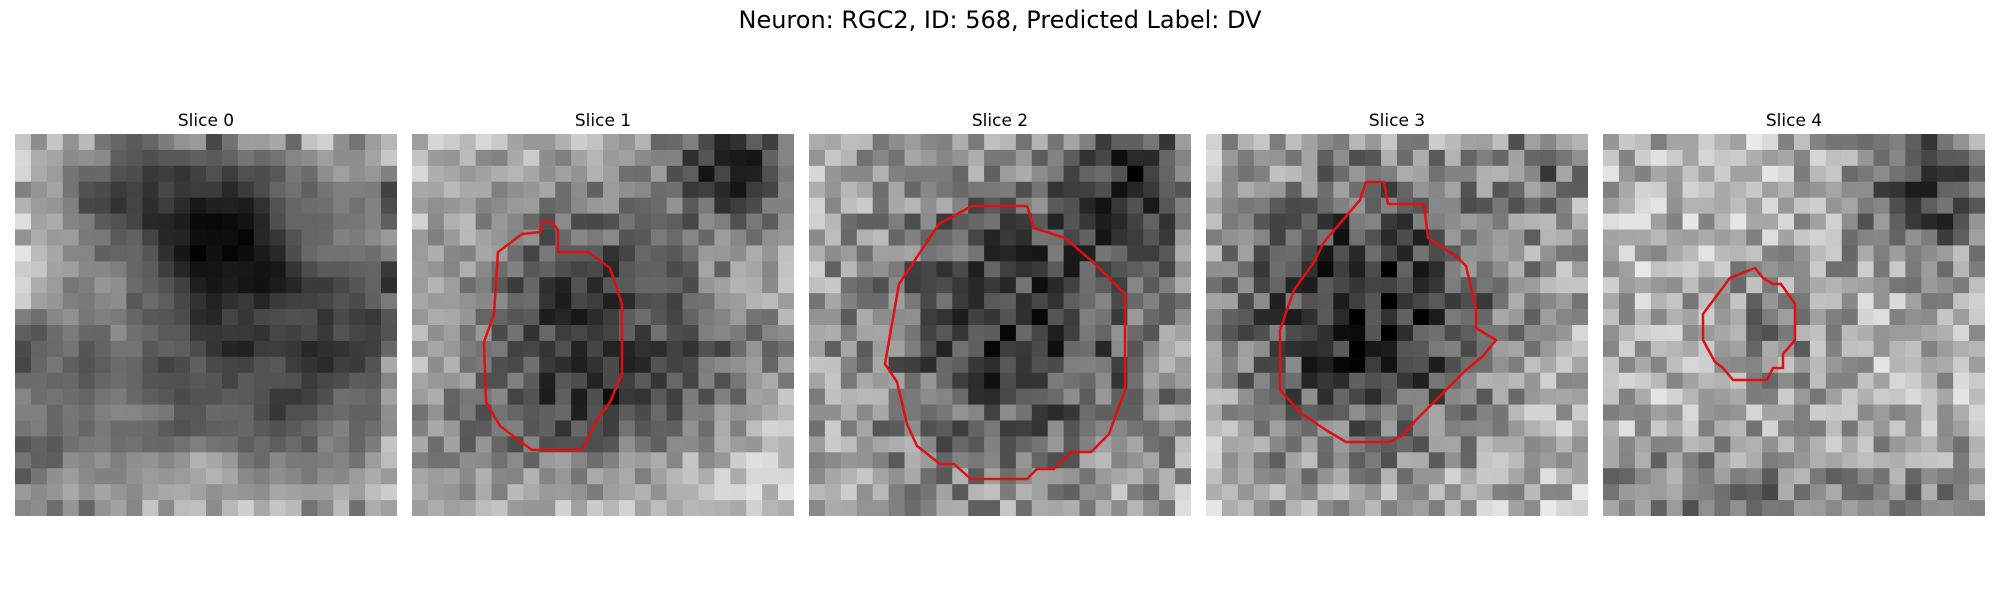 This screenshot has height=600, width=2000. I want to click on slice-panel-2: Slice 2, so click(1000, 313).